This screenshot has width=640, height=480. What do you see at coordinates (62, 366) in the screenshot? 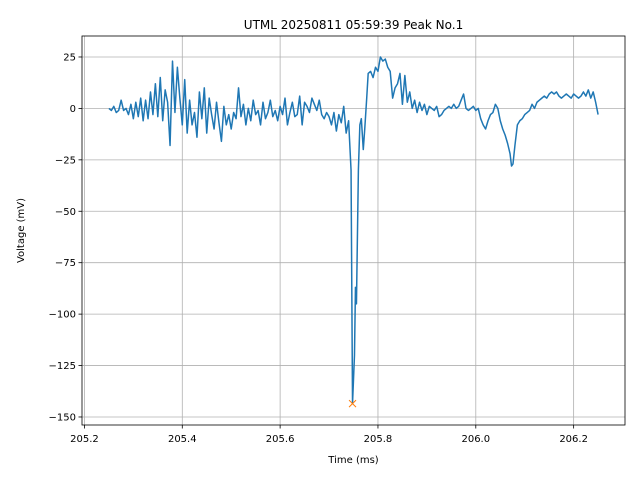
I see `y-tick-label: −125` at bounding box center [62, 366].